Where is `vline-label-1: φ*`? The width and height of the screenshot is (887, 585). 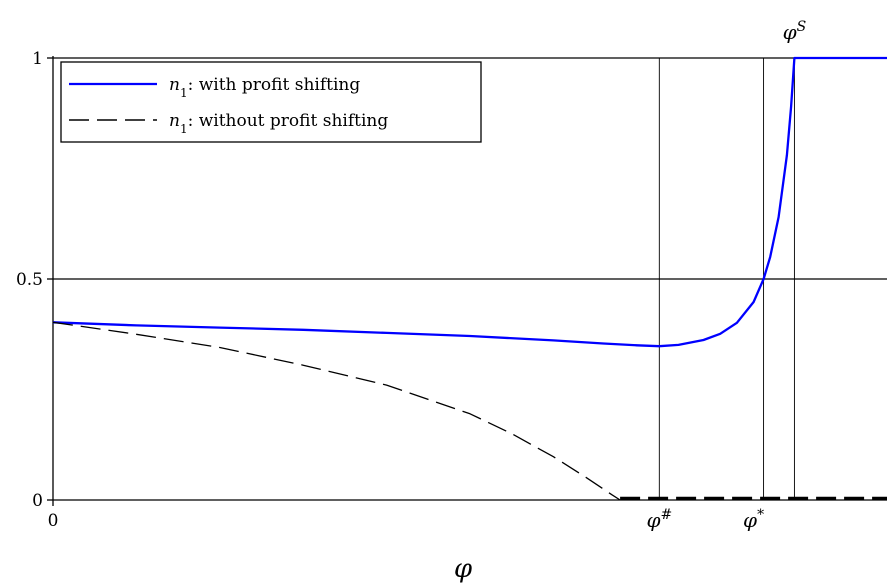
vline-label-1: φ* is located at coordinates (753, 519).